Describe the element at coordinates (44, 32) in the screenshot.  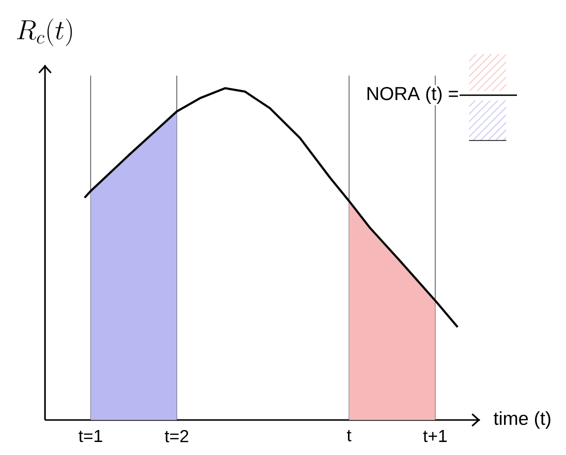
I see `y-axis-title: $R_c(t)$` at that location.